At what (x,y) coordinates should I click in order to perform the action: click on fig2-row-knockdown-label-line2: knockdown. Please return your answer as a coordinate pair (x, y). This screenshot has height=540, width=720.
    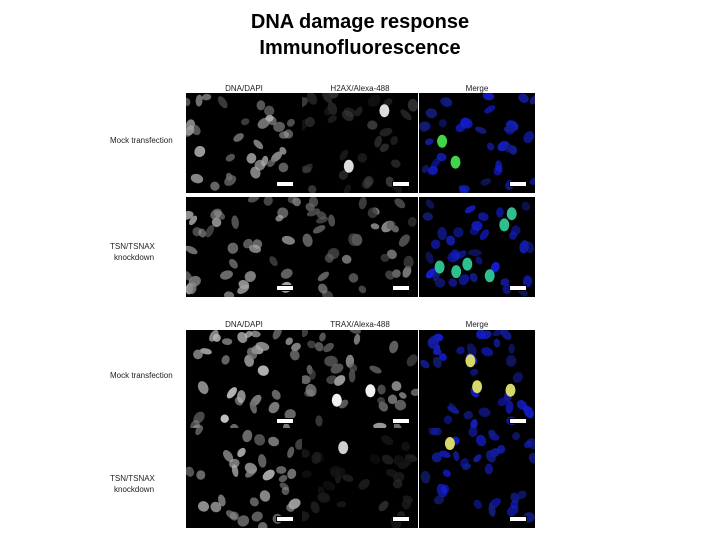
    Looking at the image, I should click on (134, 489).